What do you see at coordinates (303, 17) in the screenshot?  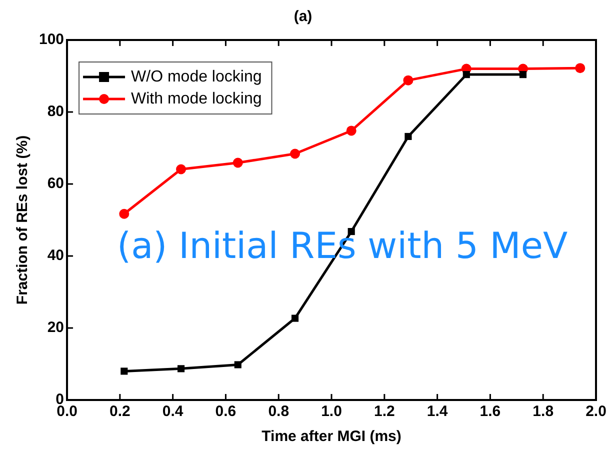 I see `chart-title: (a)` at bounding box center [303, 17].